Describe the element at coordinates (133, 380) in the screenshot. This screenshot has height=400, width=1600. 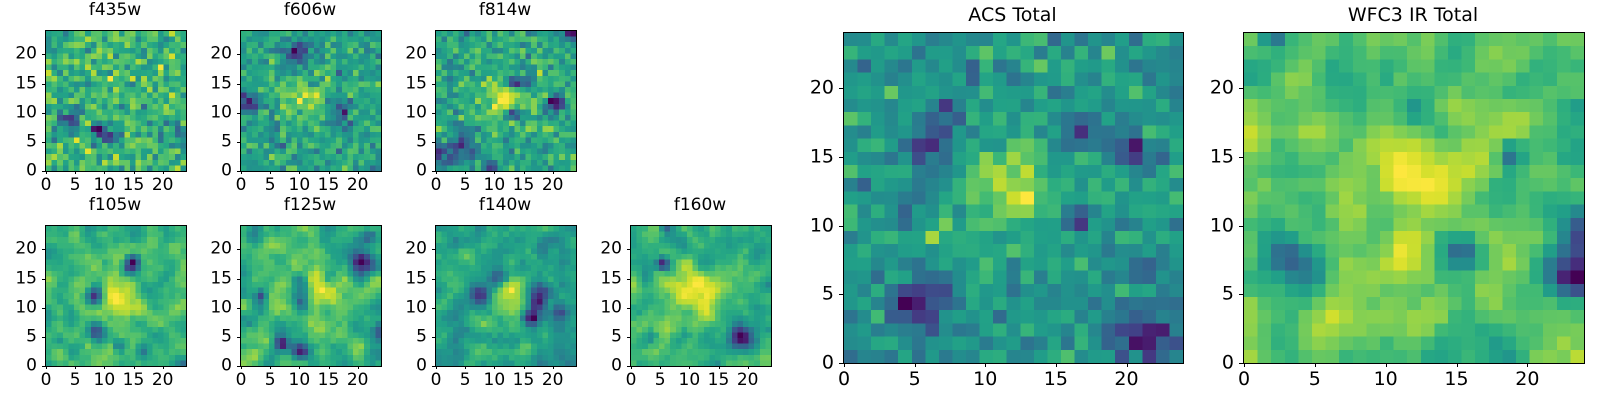
I see `xticklabel-f105w-15: 15` at that location.